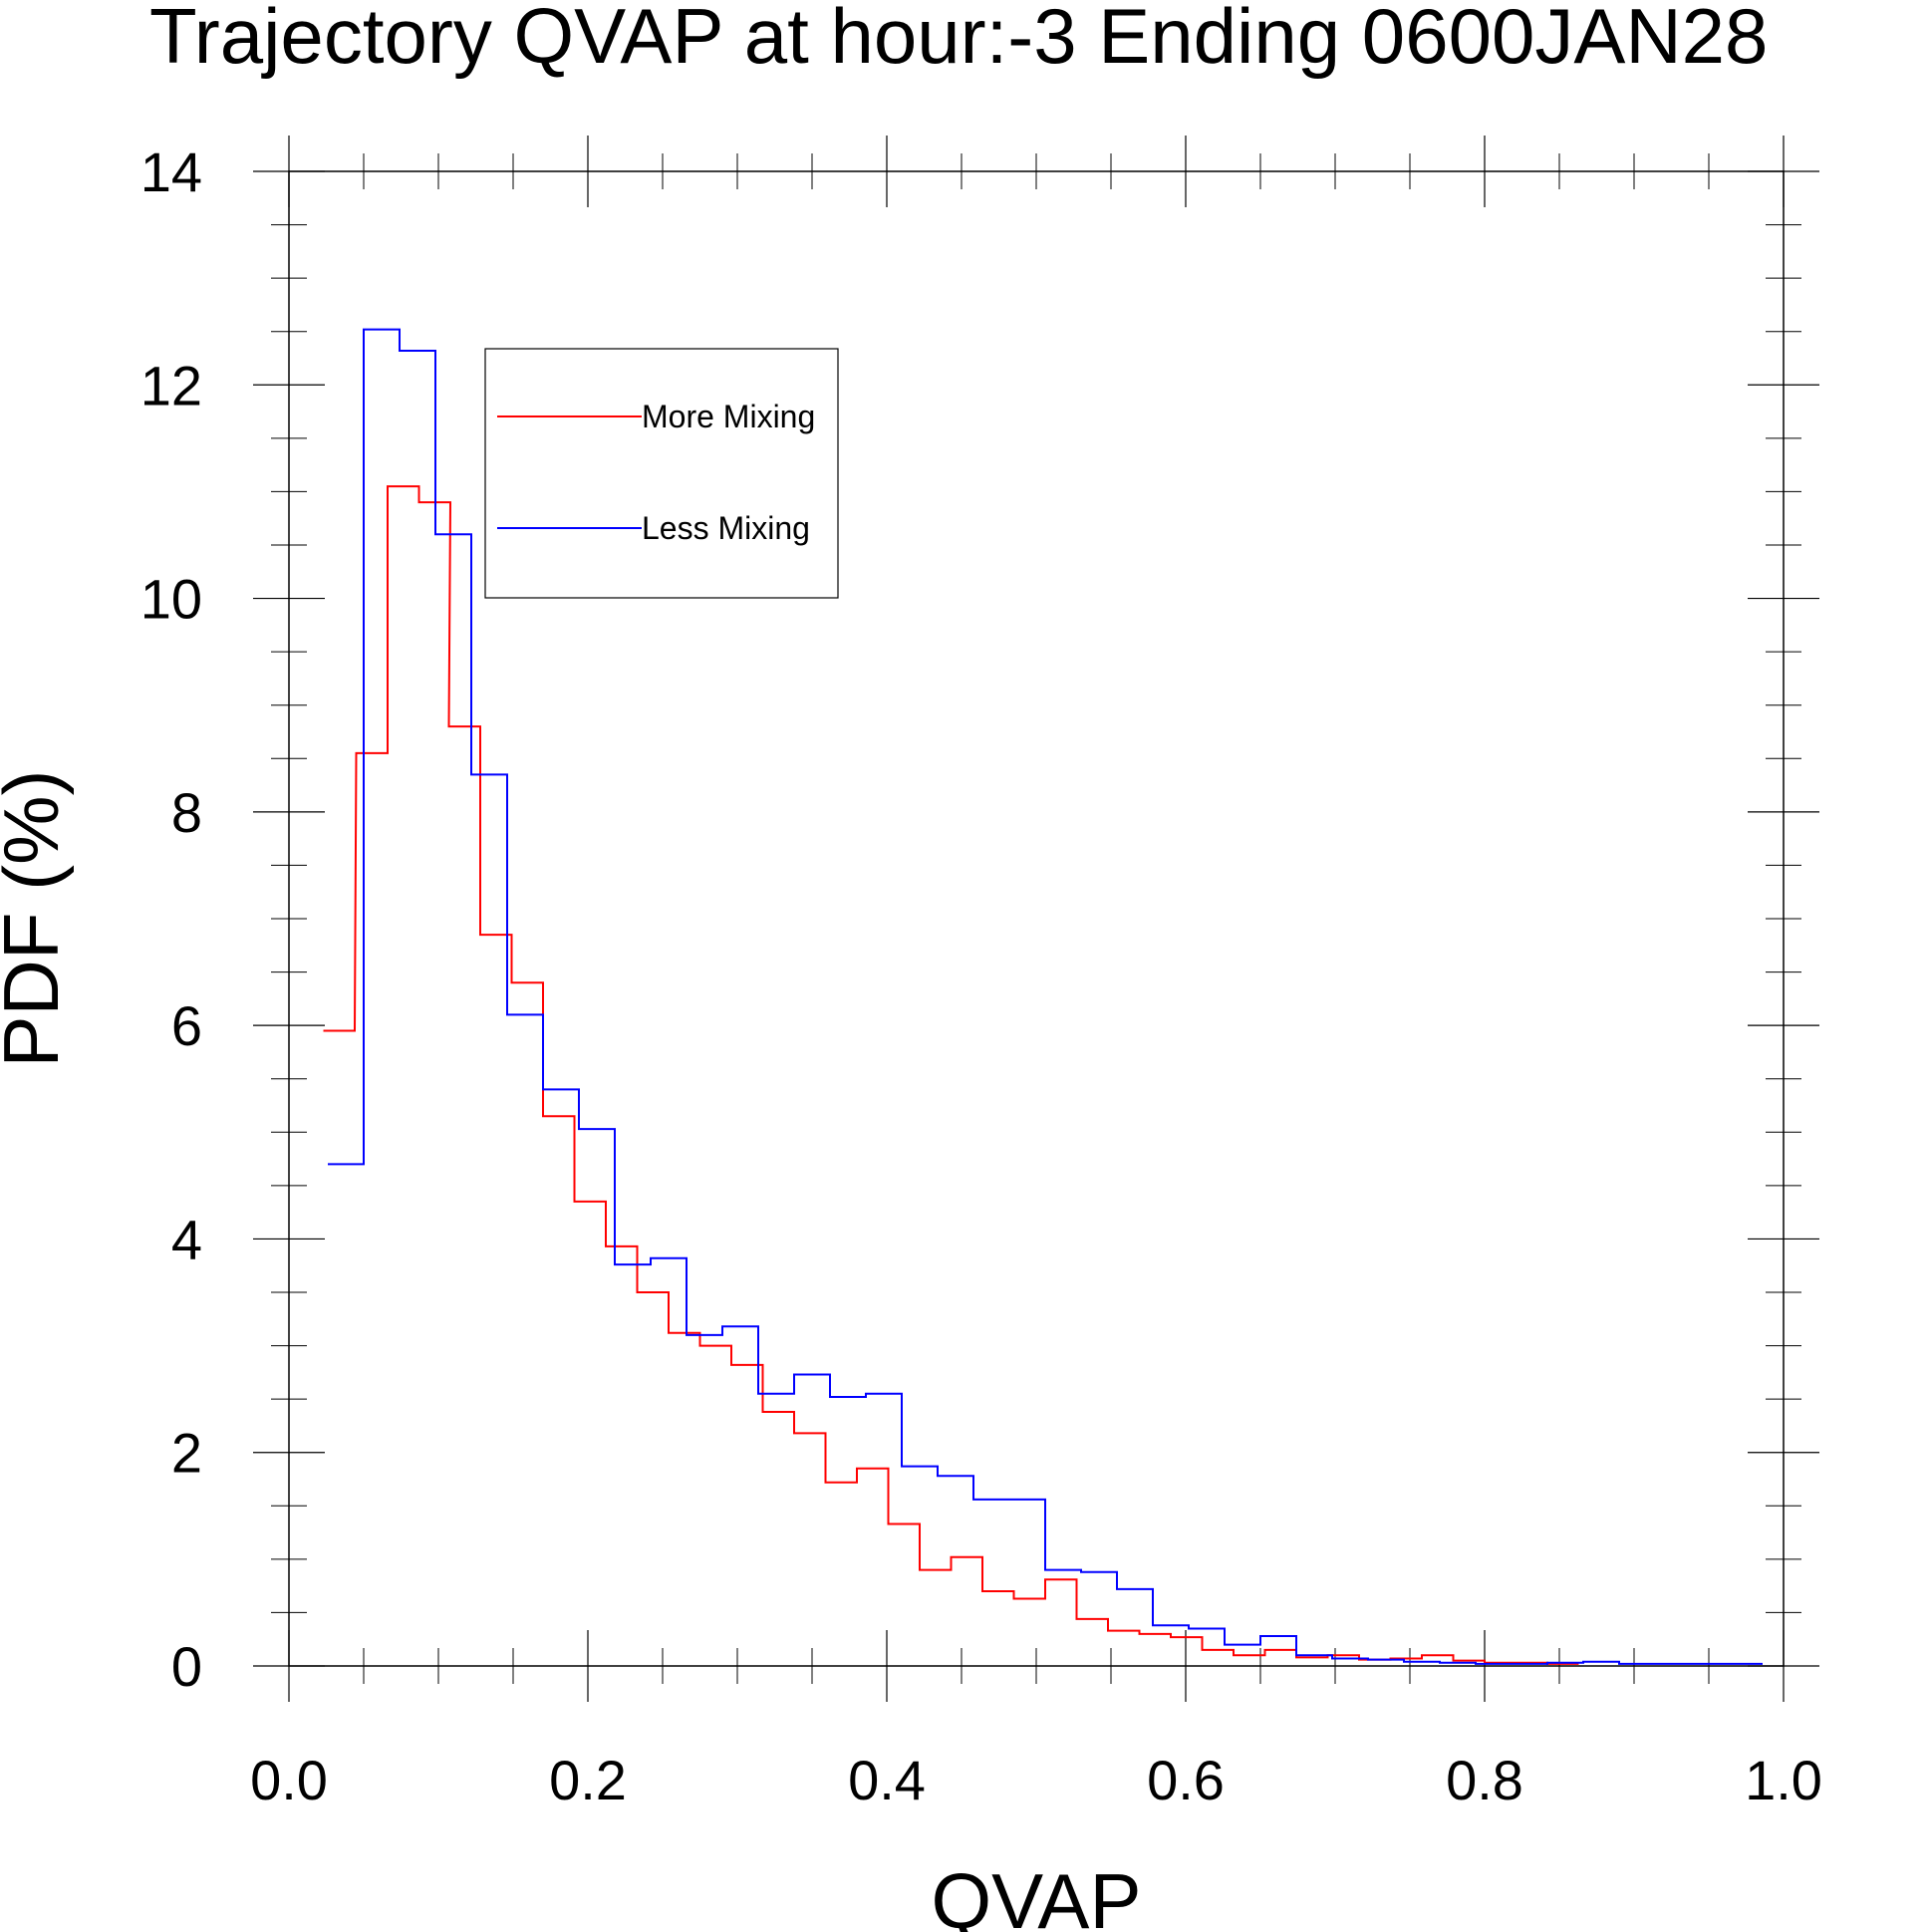 Image resolution: width=1929 pixels, height=1932 pixels. What do you see at coordinates (37, 919) in the screenshot?
I see `y-axis-label: PDF (%)` at bounding box center [37, 919].